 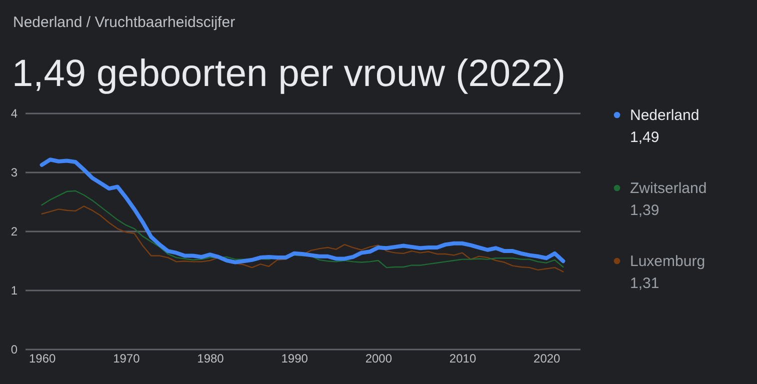 What do you see at coordinates (294, 359) in the screenshot?
I see `x-tick-label: 1990` at bounding box center [294, 359].